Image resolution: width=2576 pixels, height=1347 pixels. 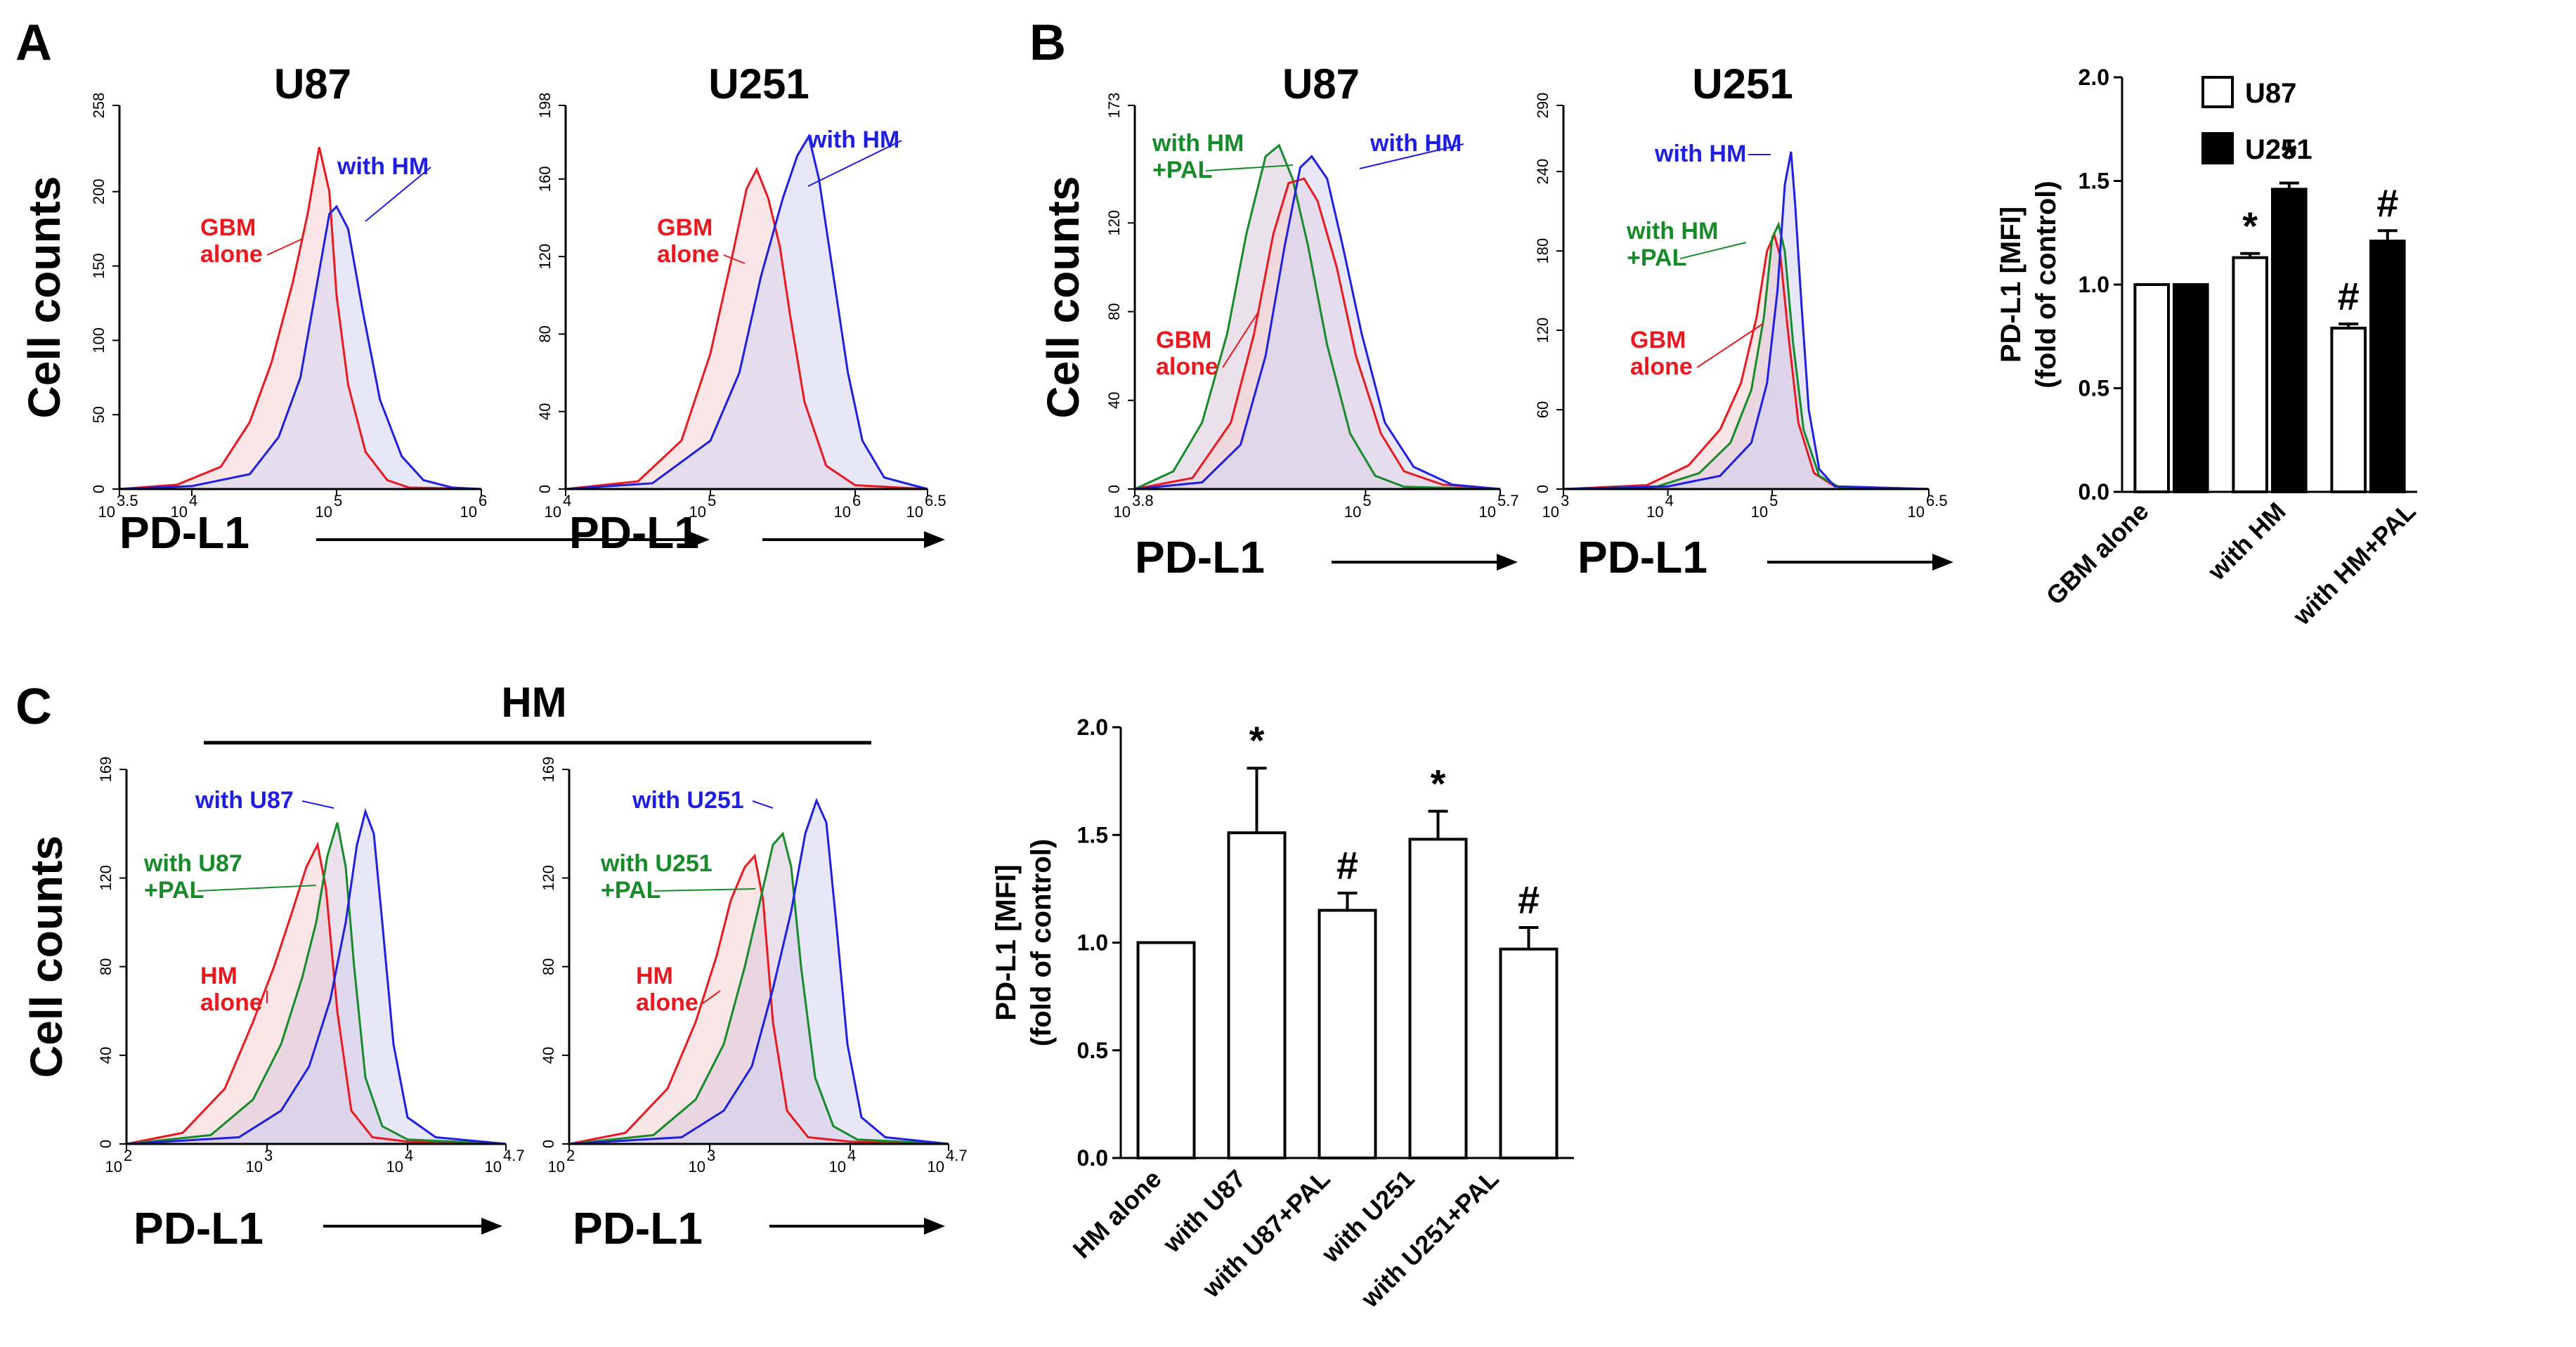 What do you see at coordinates (2047, 285) in the screenshot?
I see `y-axis-label: (fold of control)` at bounding box center [2047, 285].